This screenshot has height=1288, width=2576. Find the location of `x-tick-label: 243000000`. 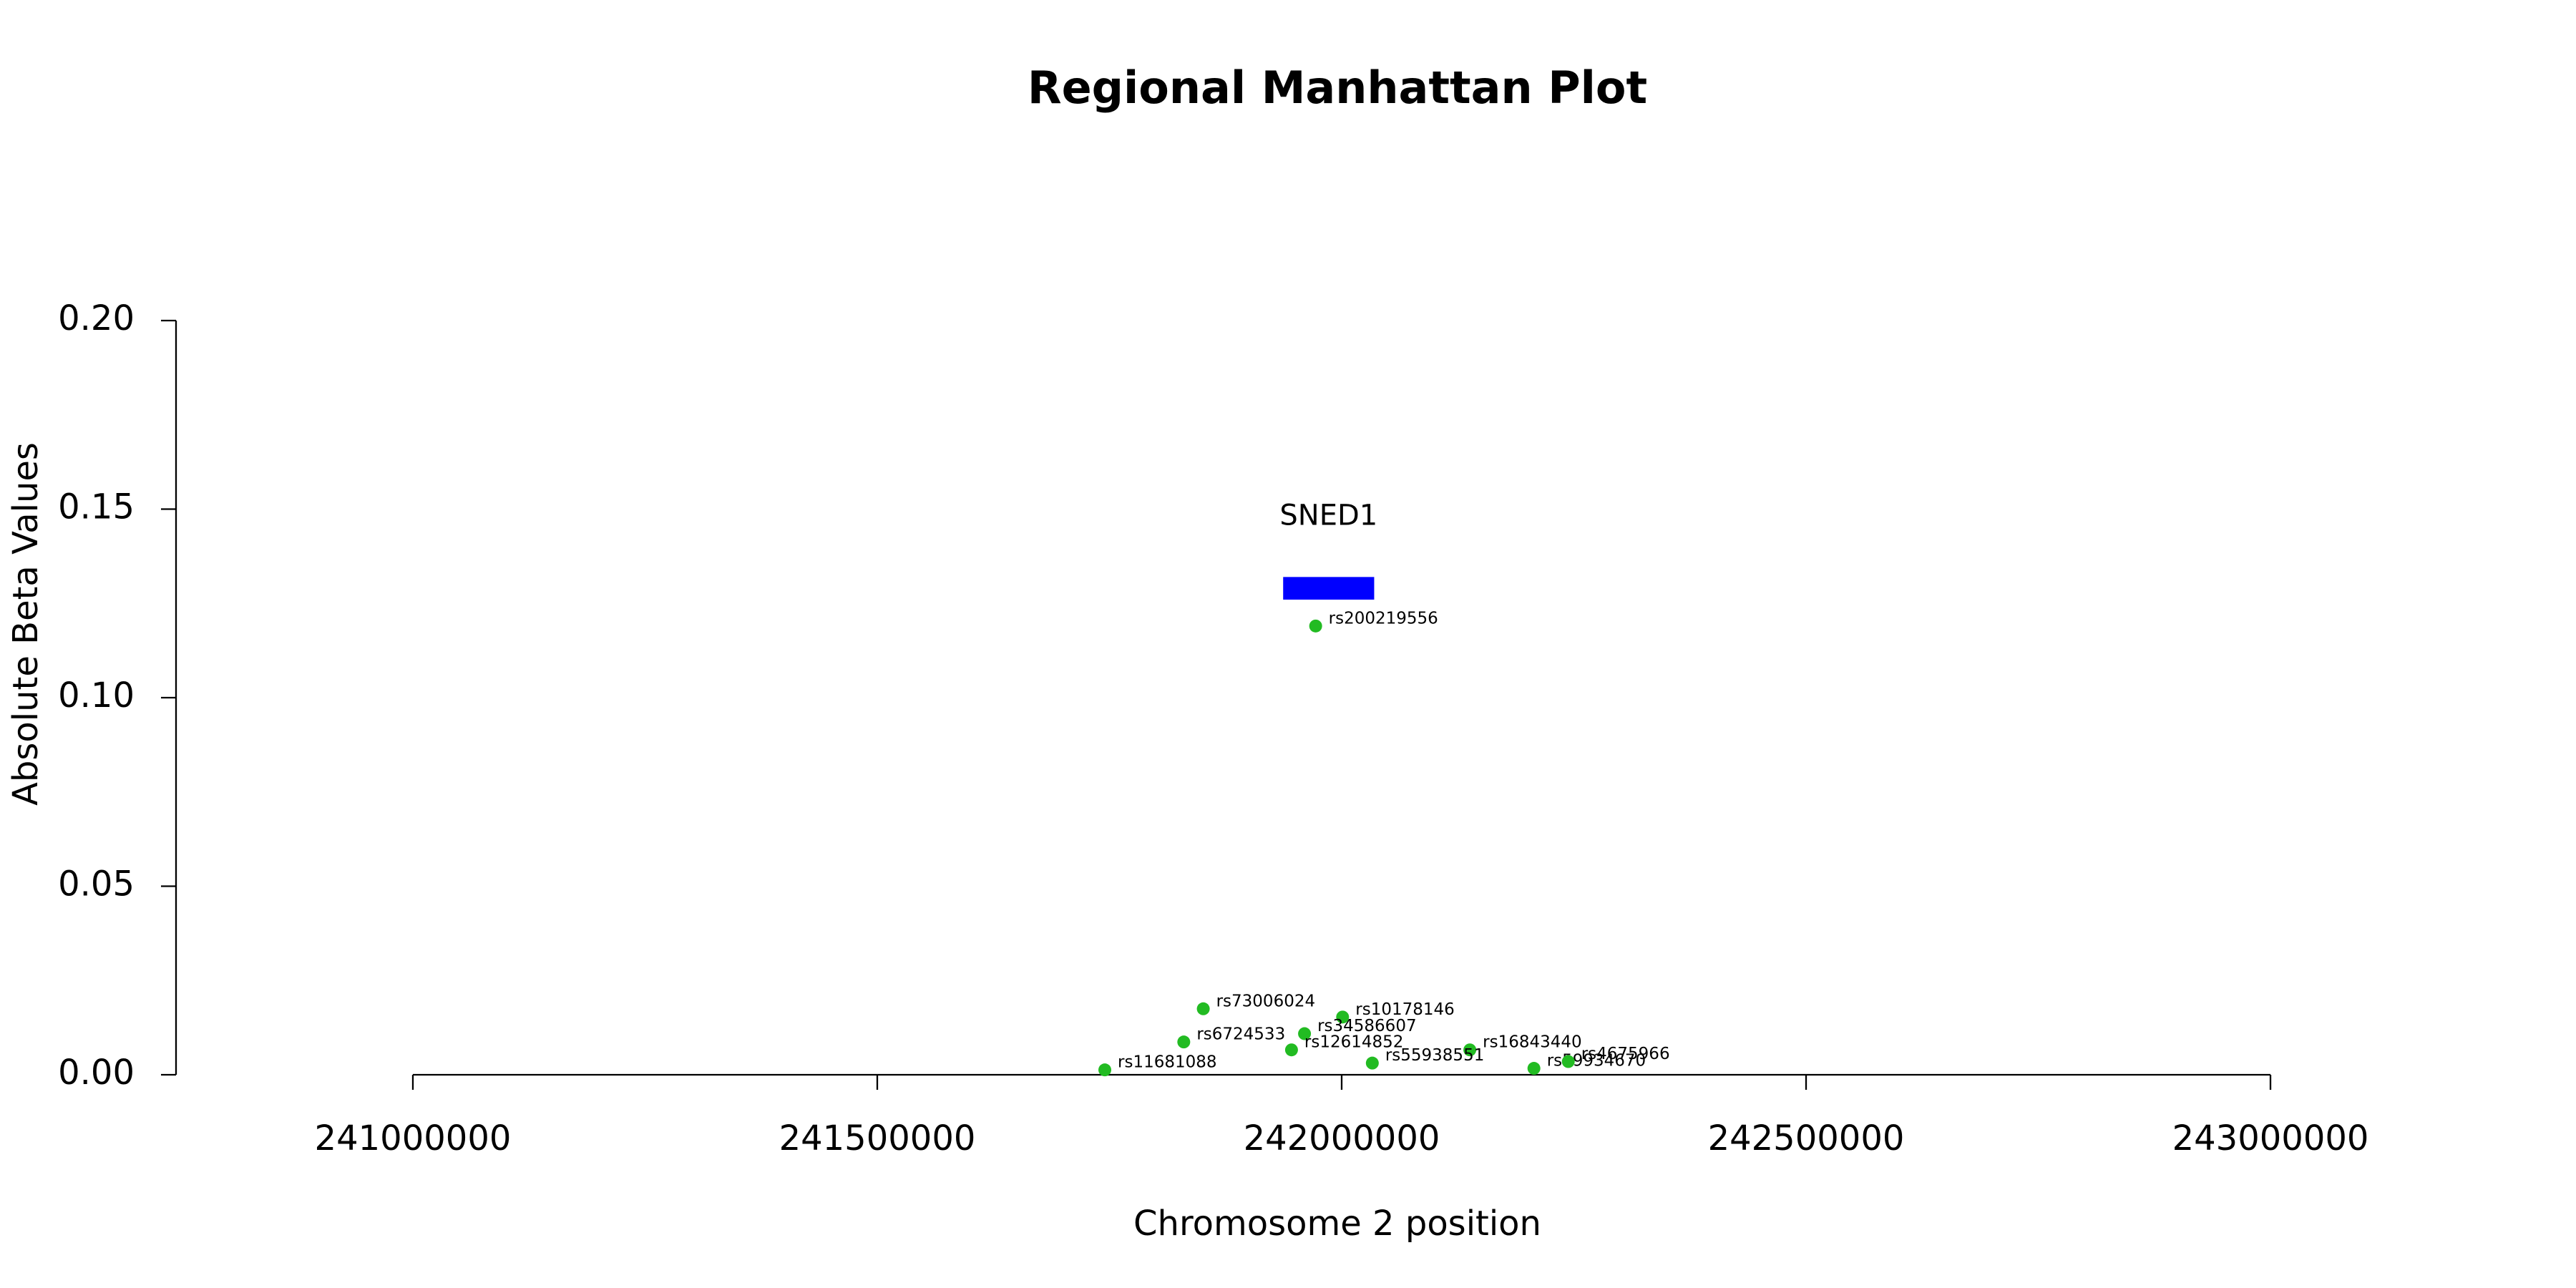

x-tick-label: 243000000 is located at coordinates (2270, 1138).